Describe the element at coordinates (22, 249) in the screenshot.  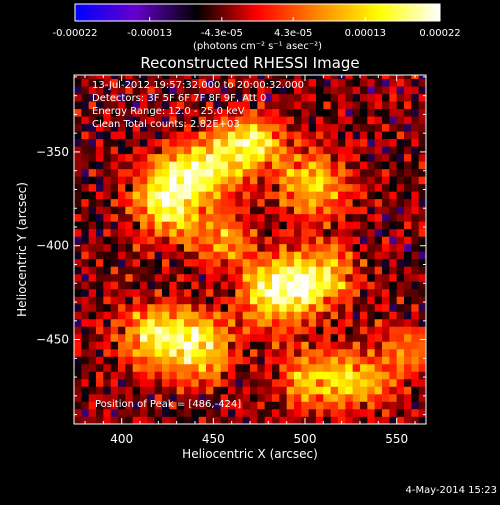
I see `y-axis-title: Heliocentric Y (arcsec)` at that location.